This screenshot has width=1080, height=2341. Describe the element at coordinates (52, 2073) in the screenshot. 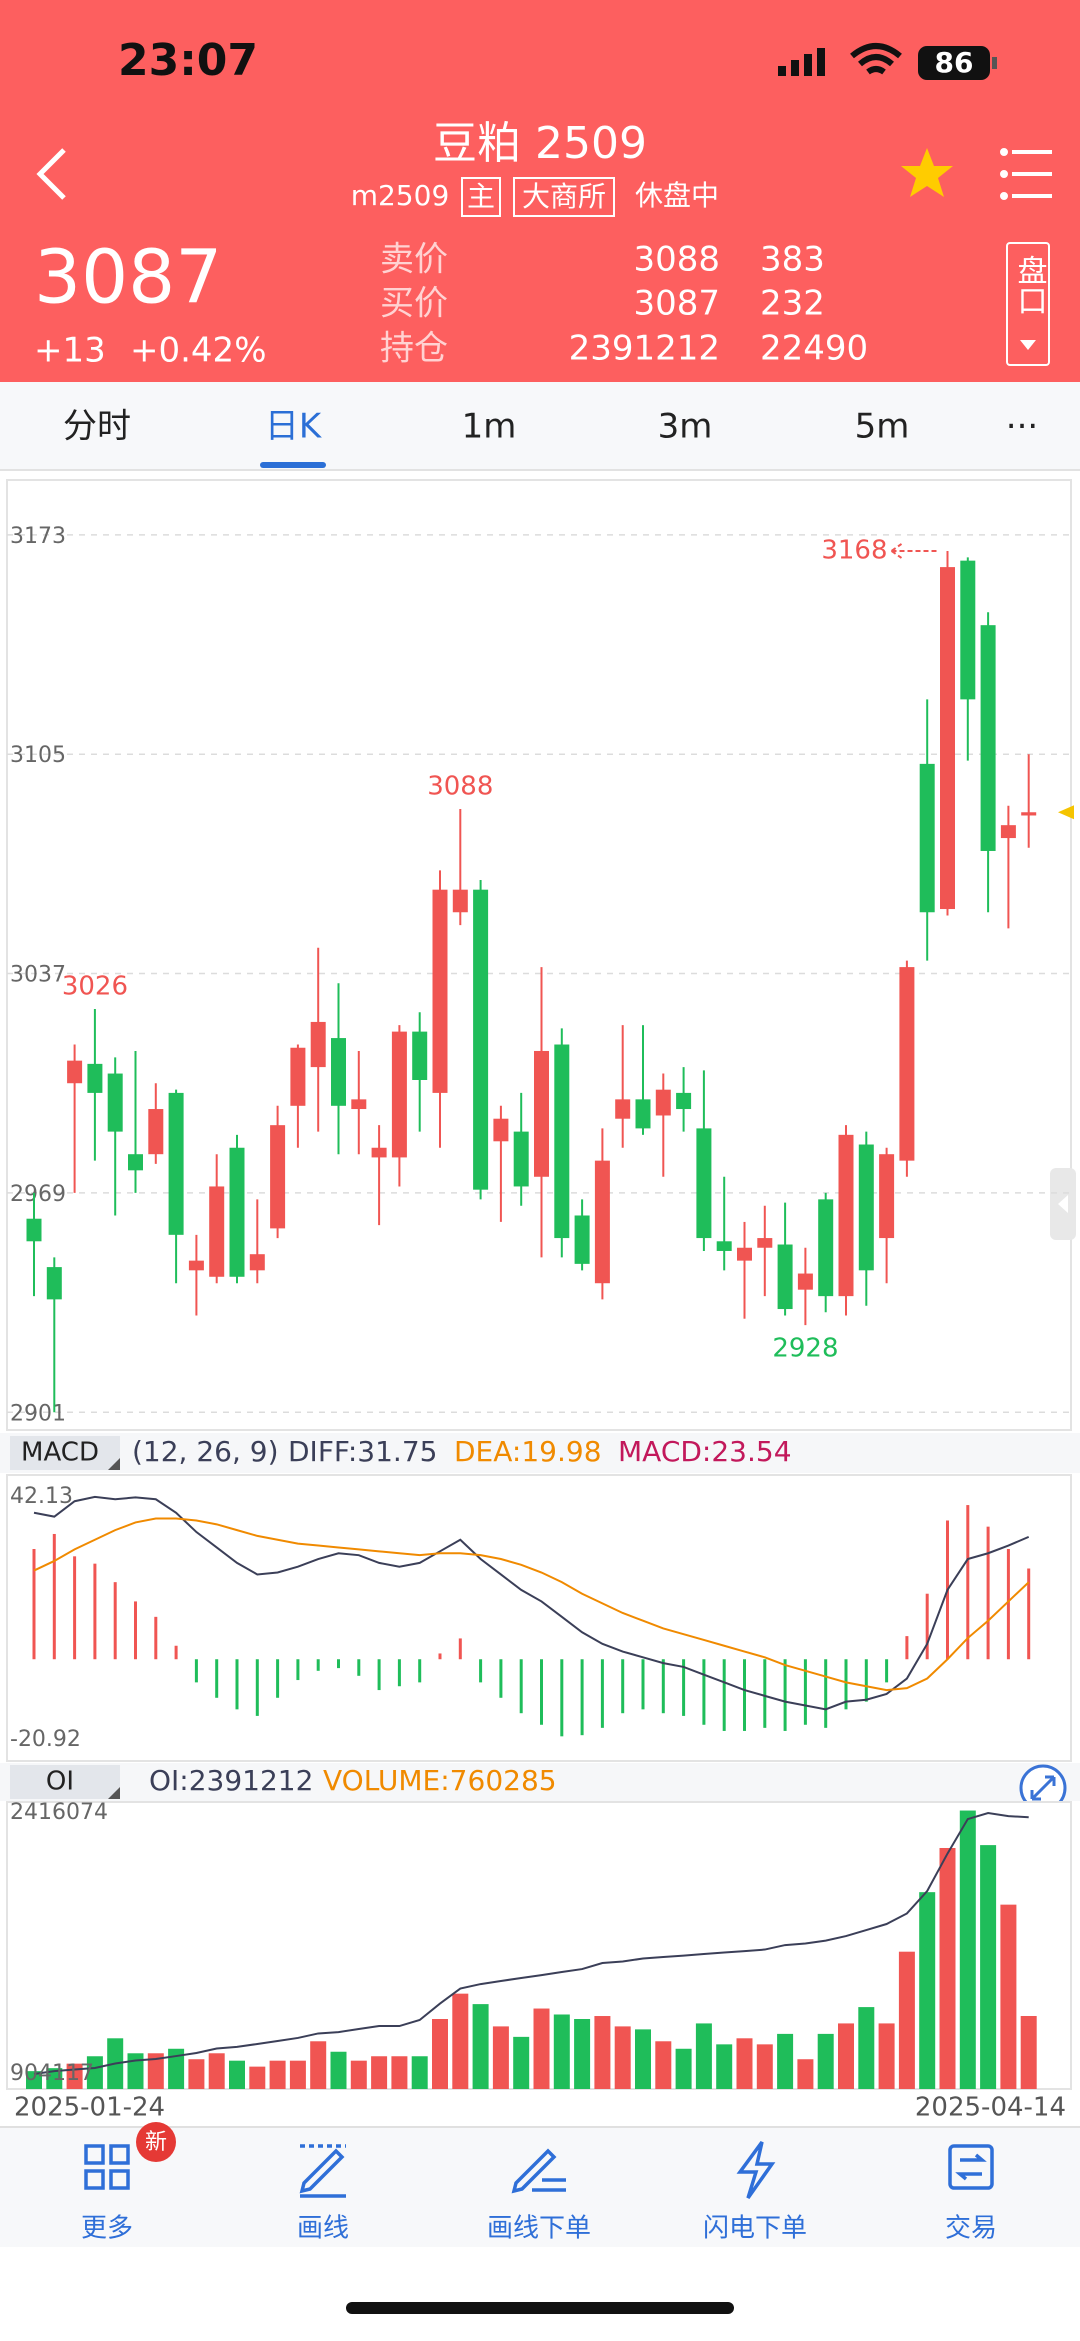

I see `y-tick-label: 904117` at that location.